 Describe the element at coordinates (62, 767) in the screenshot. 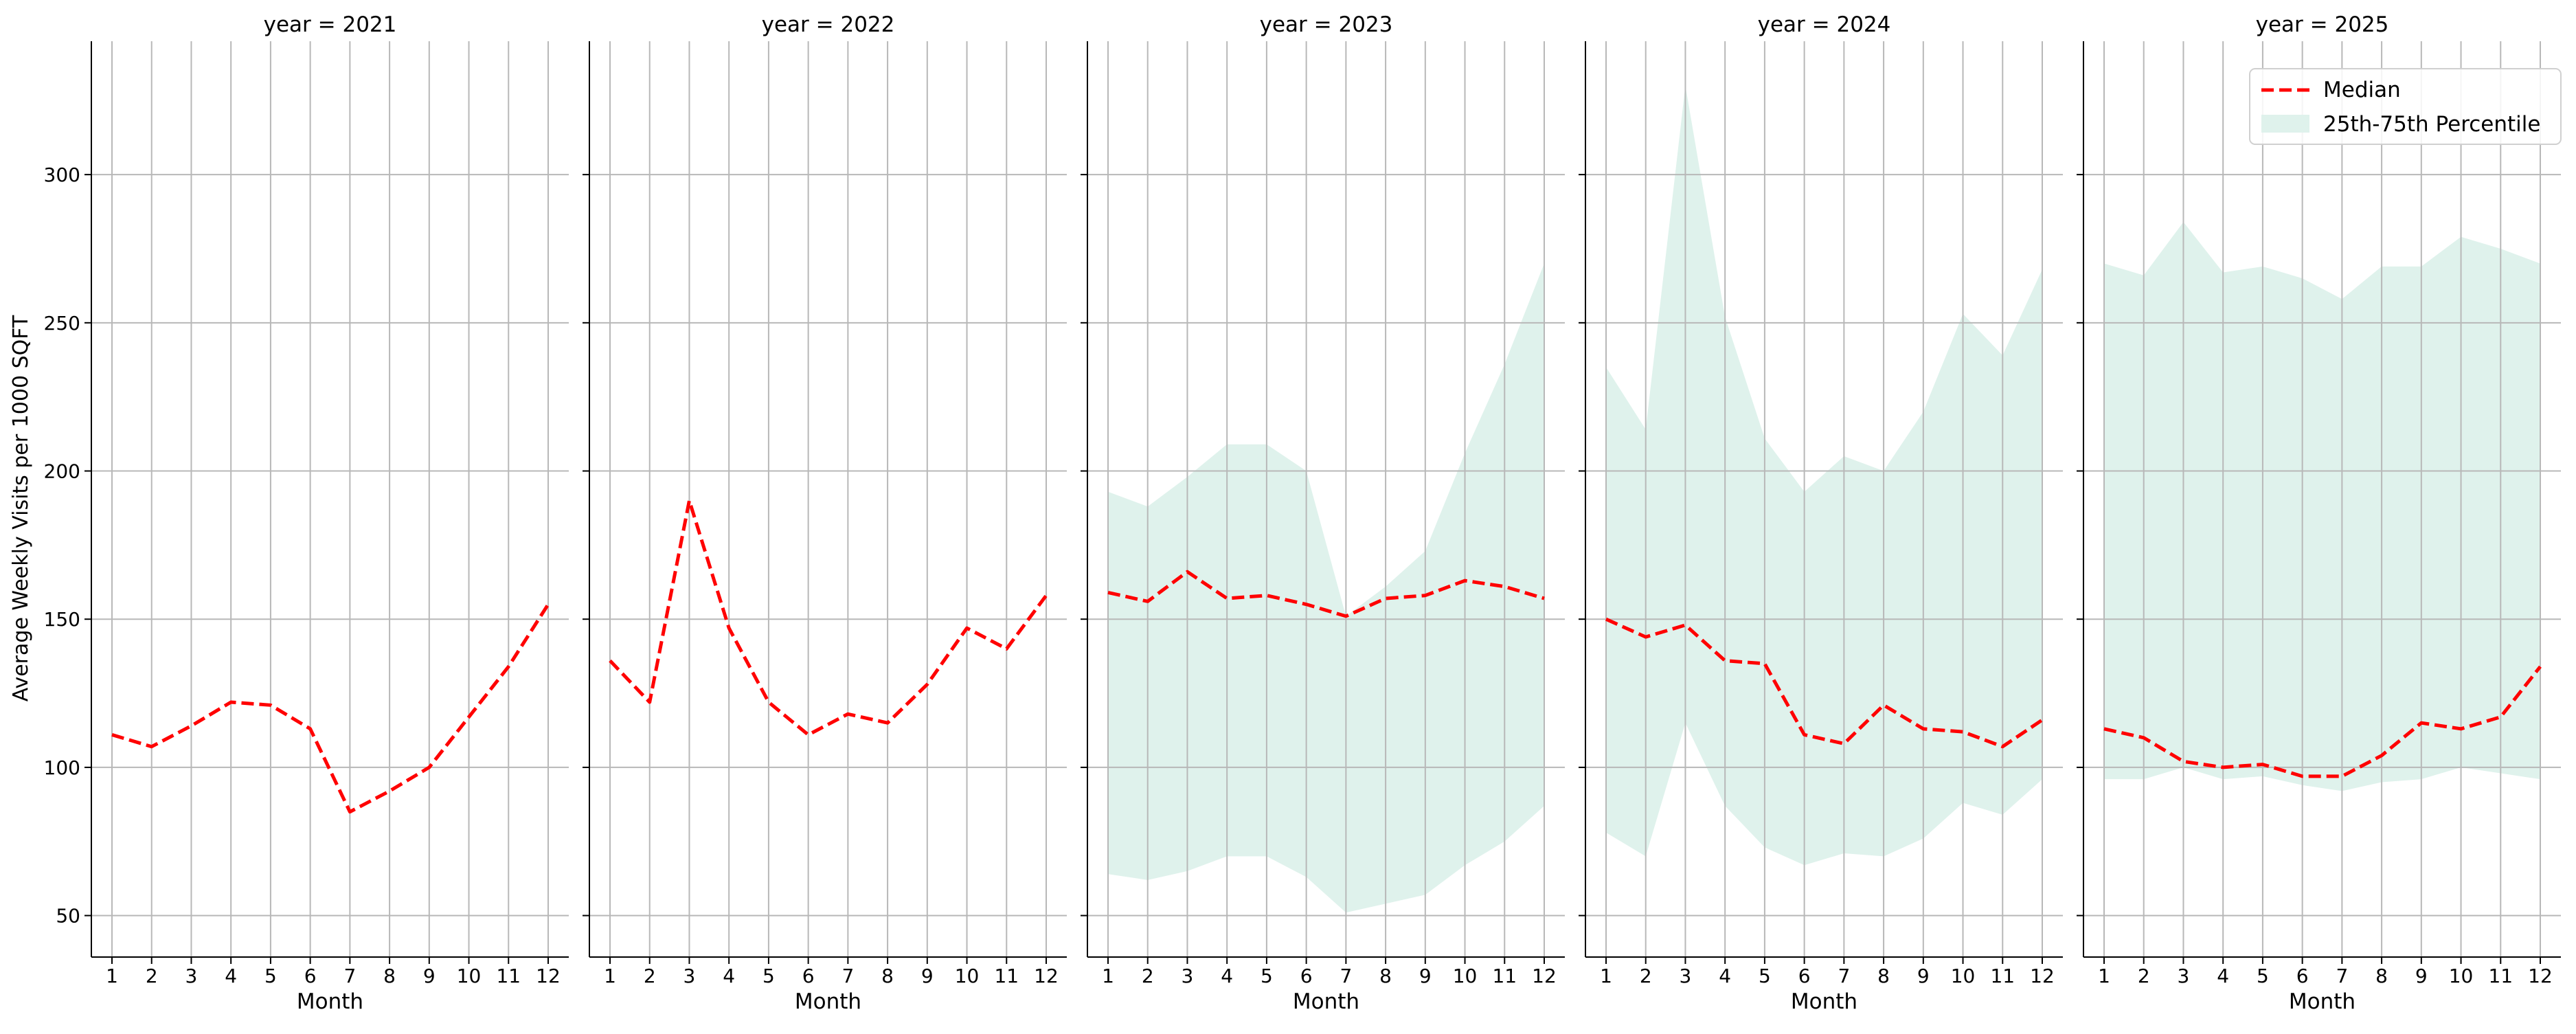

I see `y-tick-label: 100` at that location.